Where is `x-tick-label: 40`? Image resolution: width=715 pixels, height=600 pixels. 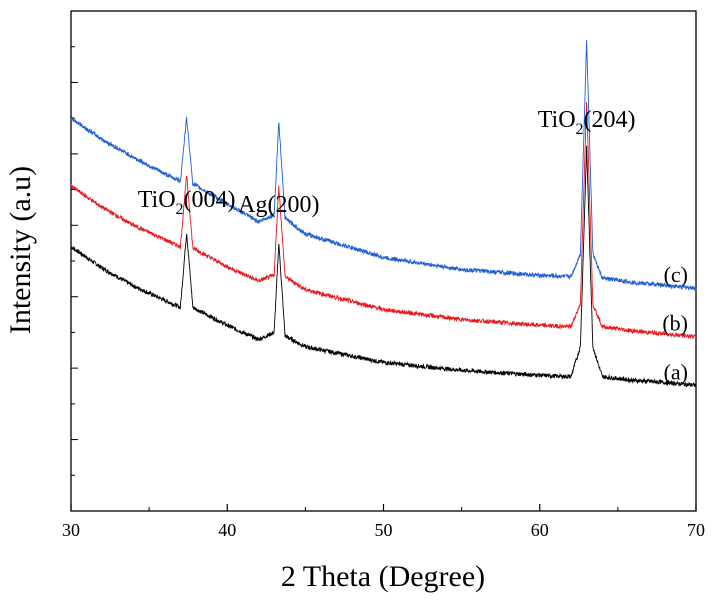 x-tick-label: 40 is located at coordinates (227, 530).